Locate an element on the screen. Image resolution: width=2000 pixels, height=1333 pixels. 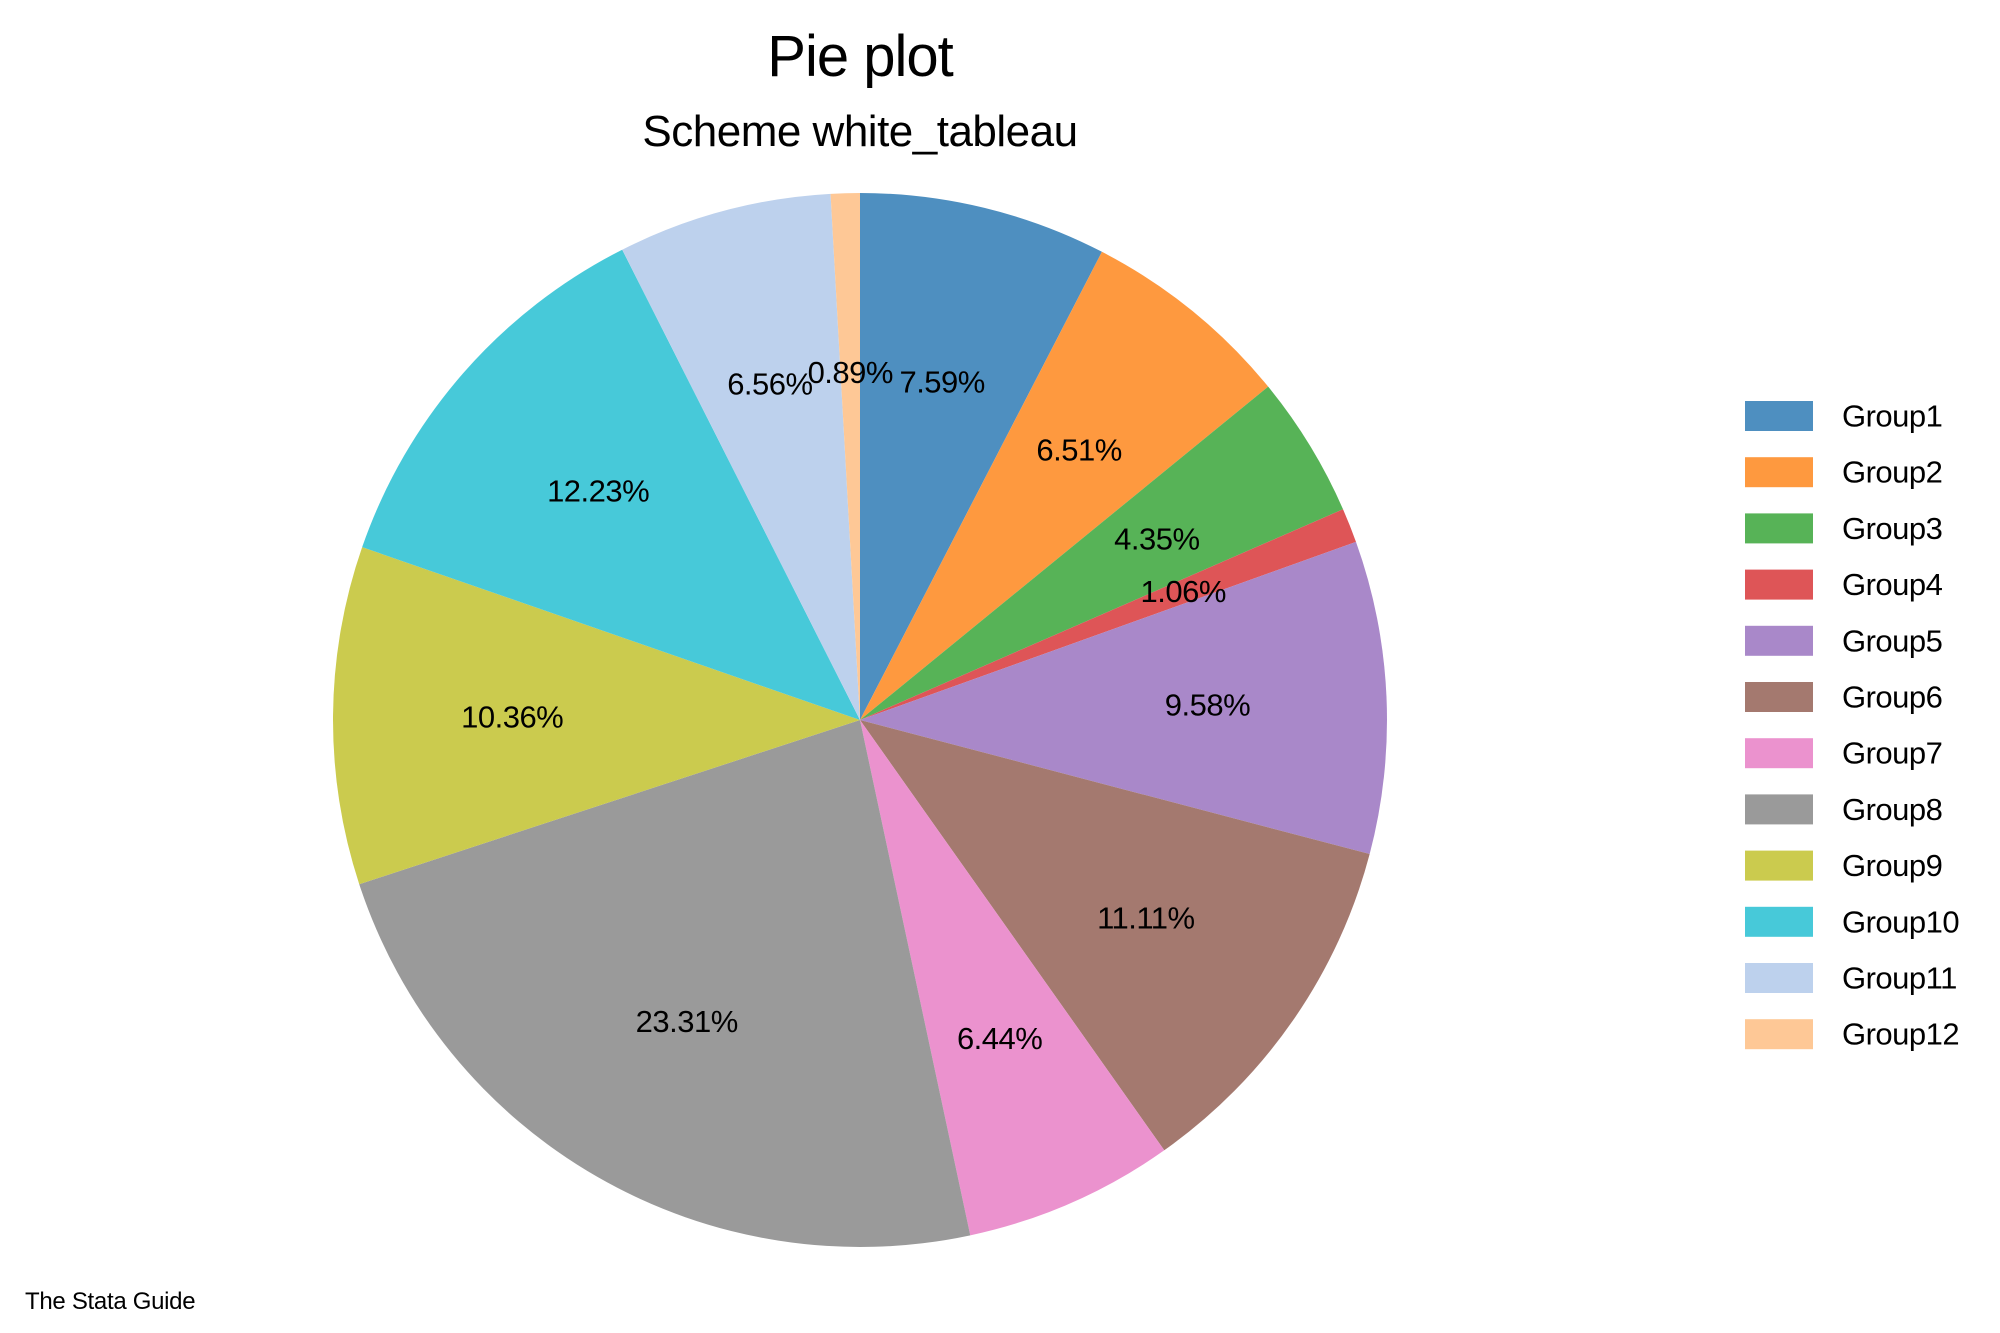
slice-label-group12: 0.89% is located at coordinates (850, 372).